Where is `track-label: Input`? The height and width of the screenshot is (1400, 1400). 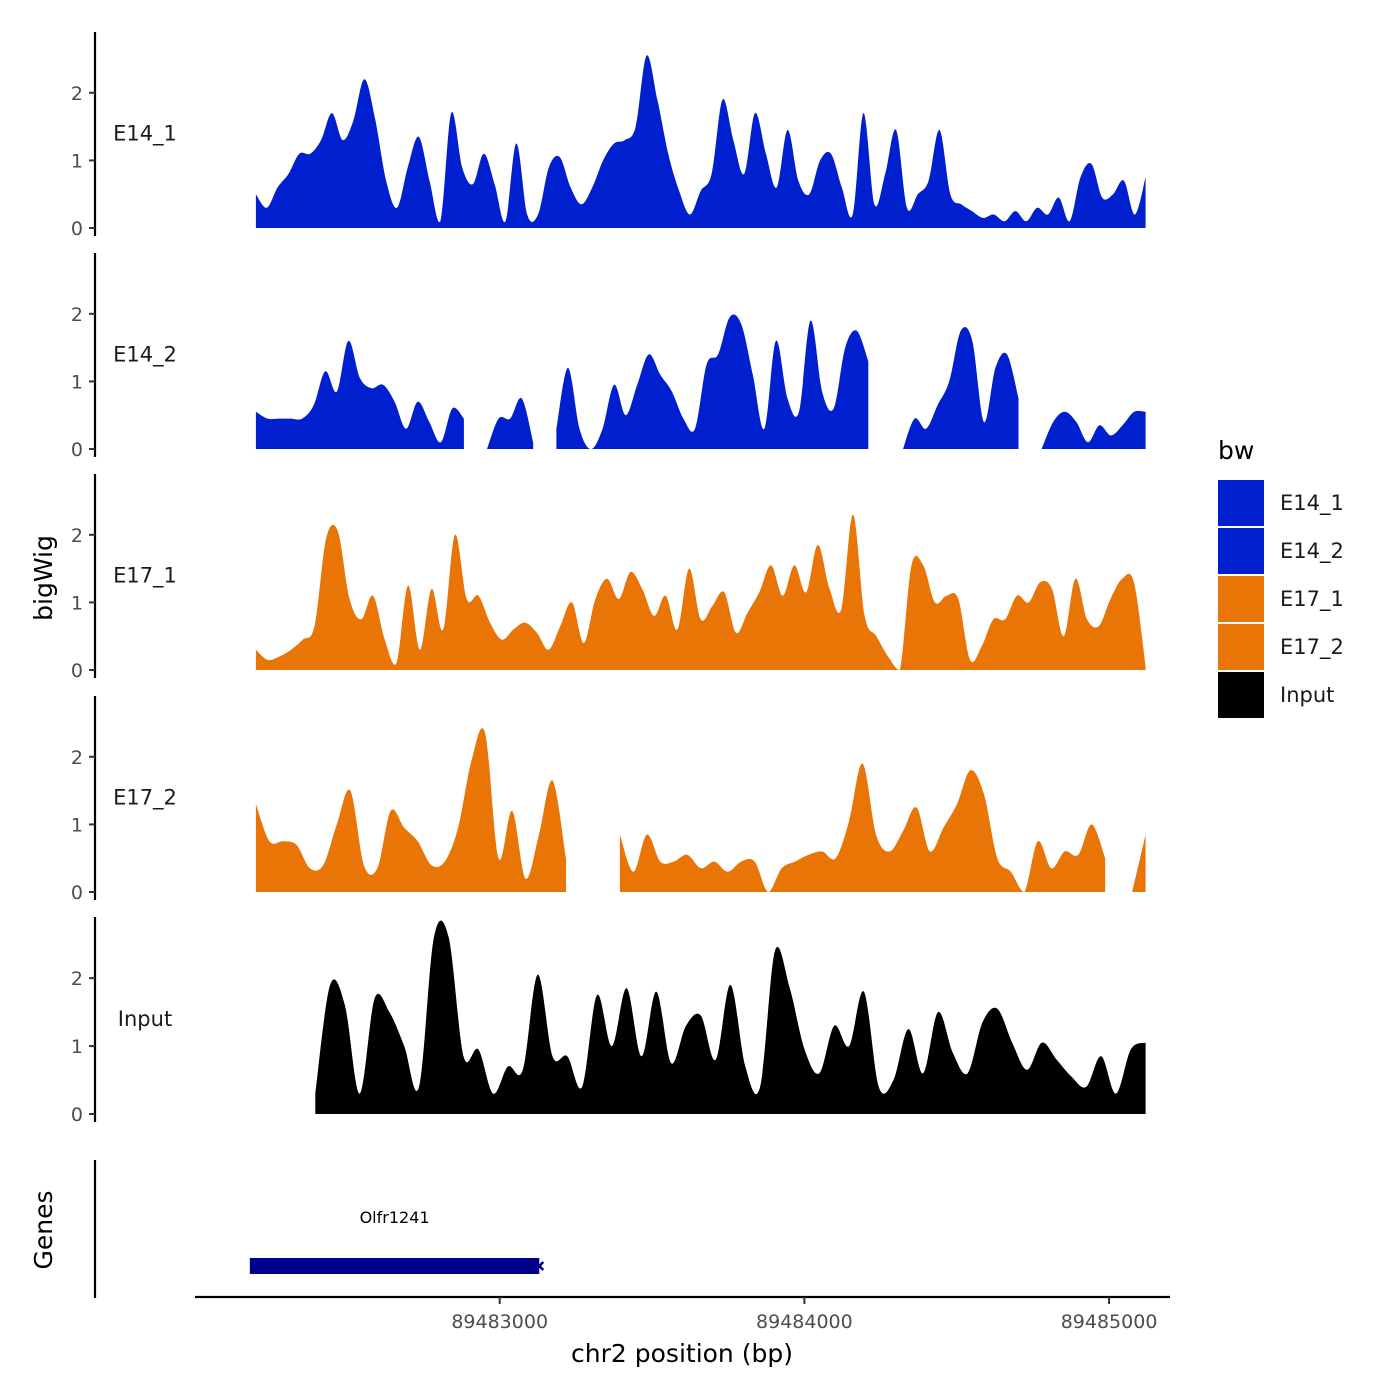
track-label: Input is located at coordinates (145, 1019).